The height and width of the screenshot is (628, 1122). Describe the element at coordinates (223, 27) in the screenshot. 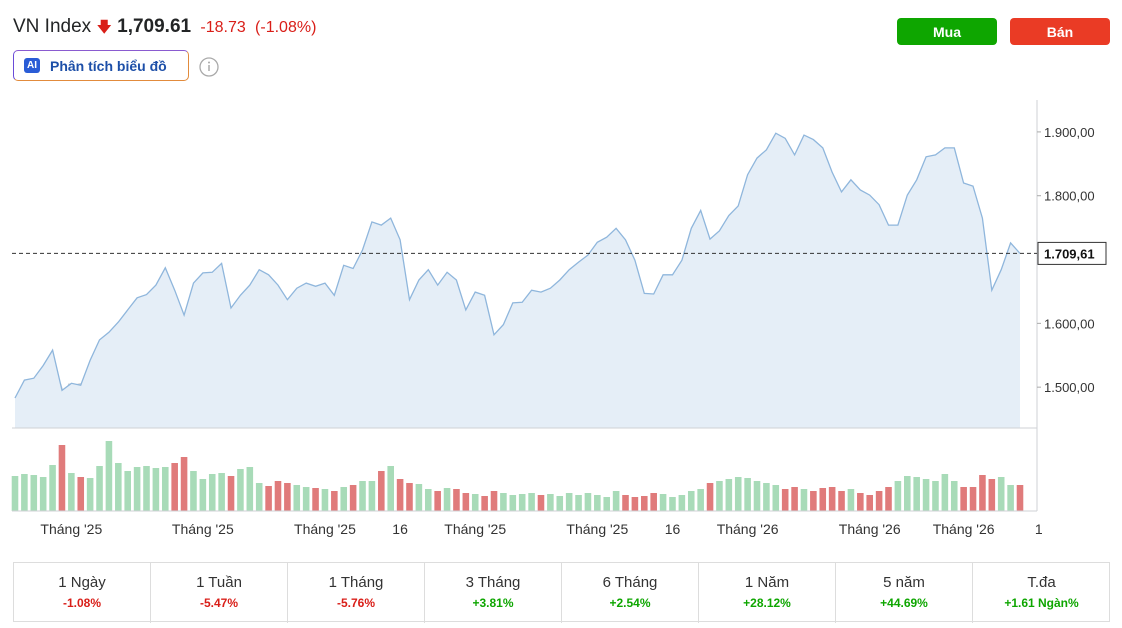

I see `change: -18.73` at that location.